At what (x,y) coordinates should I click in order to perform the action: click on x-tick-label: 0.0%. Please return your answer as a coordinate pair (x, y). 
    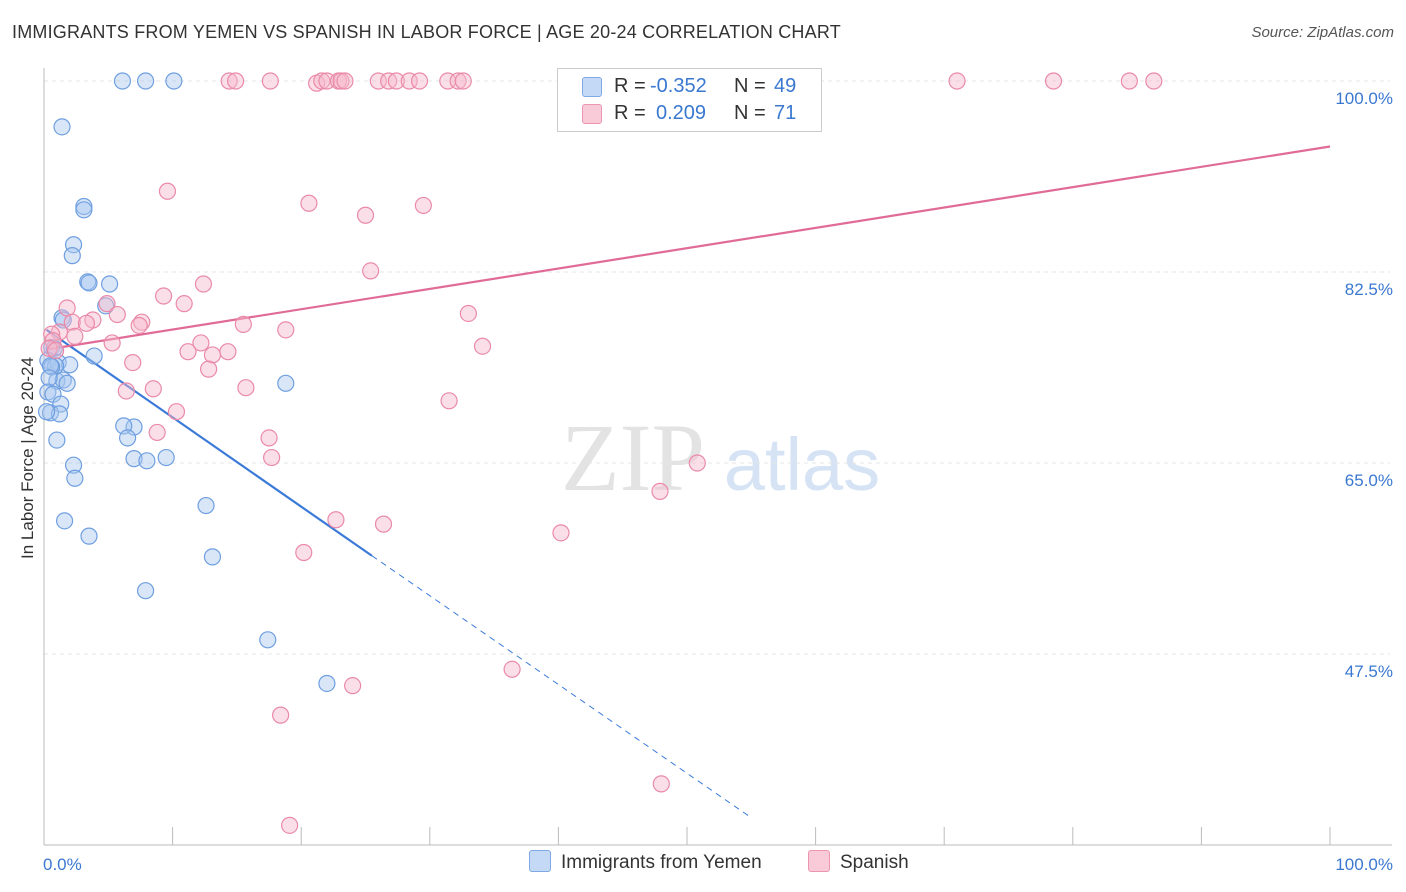
    Looking at the image, I should click on (62, 864).